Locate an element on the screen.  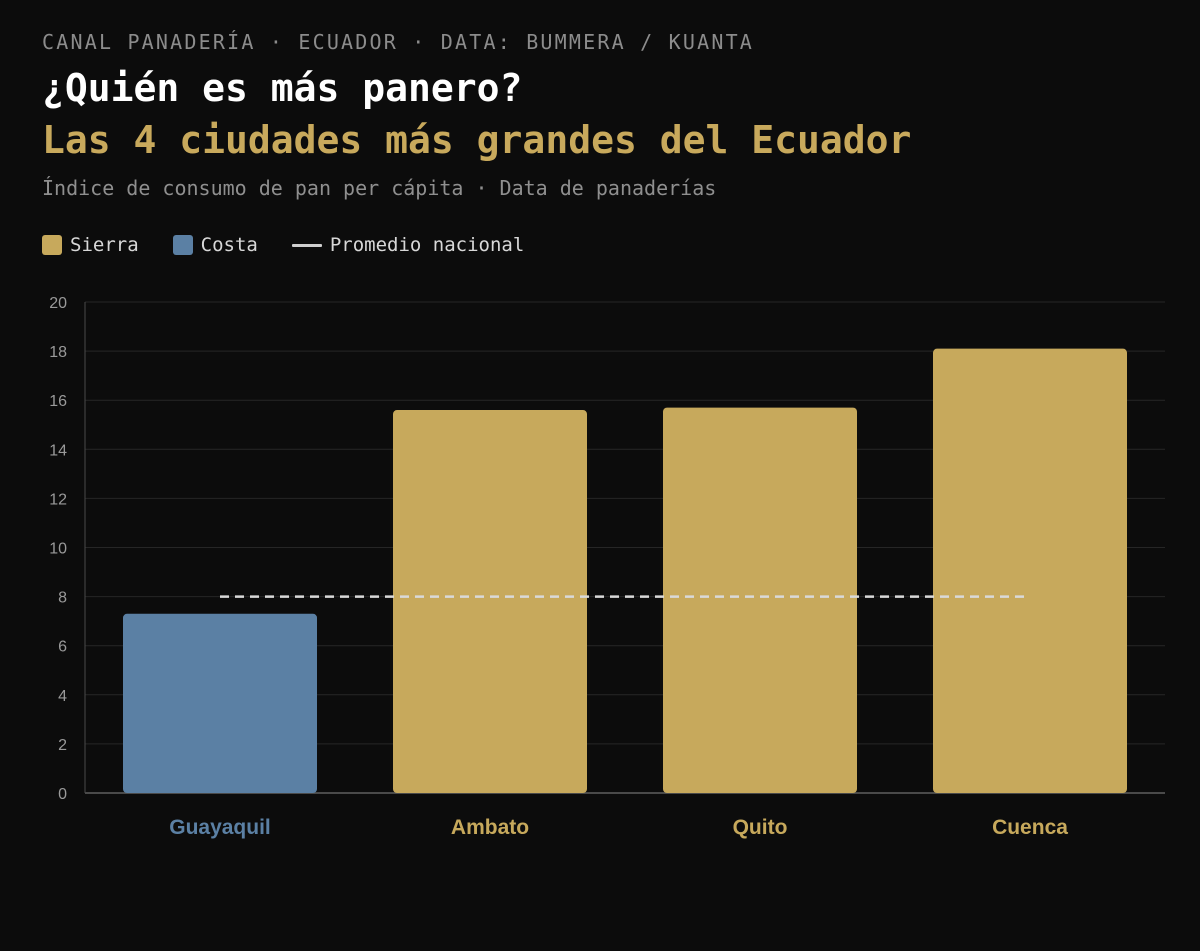
bar-quito is located at coordinates (760, 600).